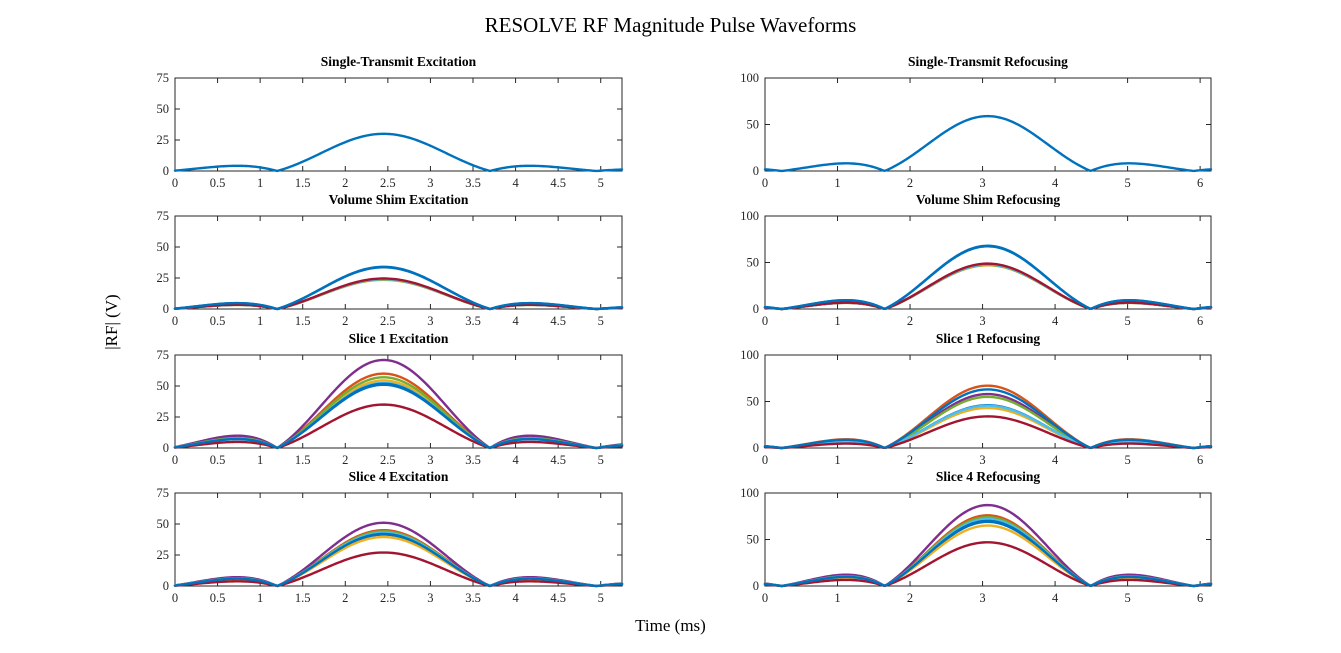 This screenshot has height=653, width=1341. What do you see at coordinates (988, 61) in the screenshot?
I see `subplot-title: Single-Transmit Refocusing` at bounding box center [988, 61].